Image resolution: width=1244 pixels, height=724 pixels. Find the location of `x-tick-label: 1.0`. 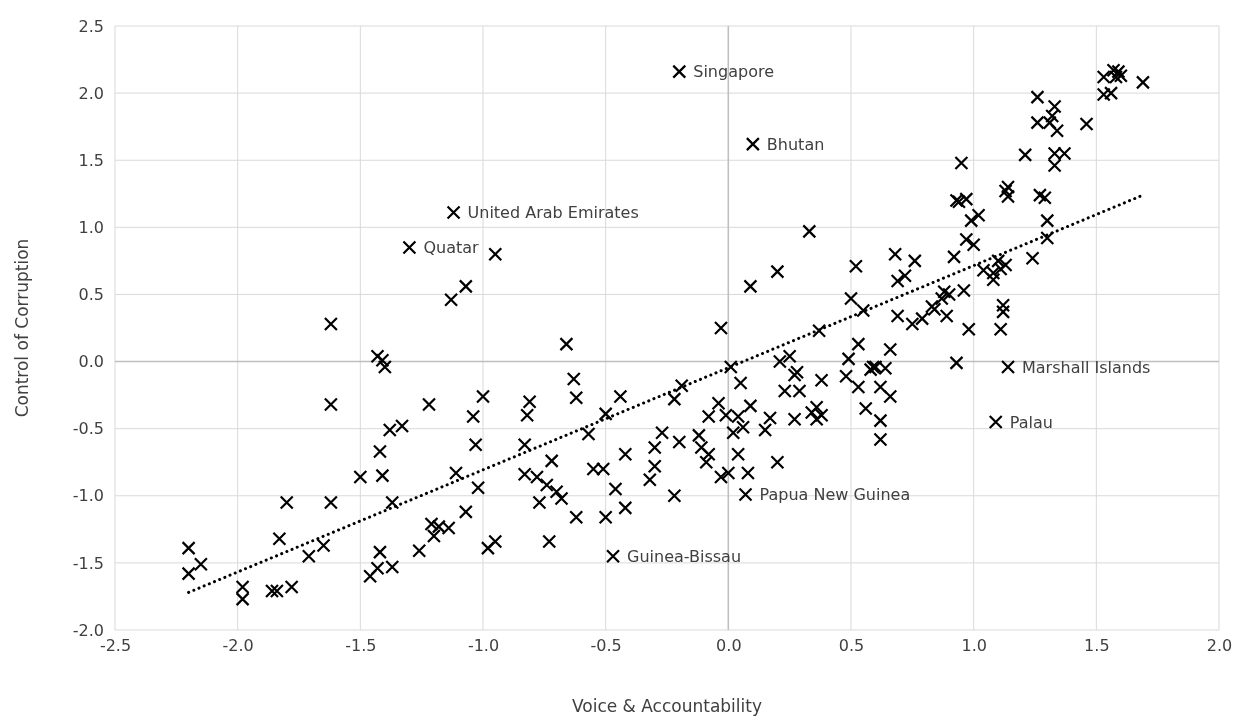

x-tick-label: 1.0 is located at coordinates (974, 646).